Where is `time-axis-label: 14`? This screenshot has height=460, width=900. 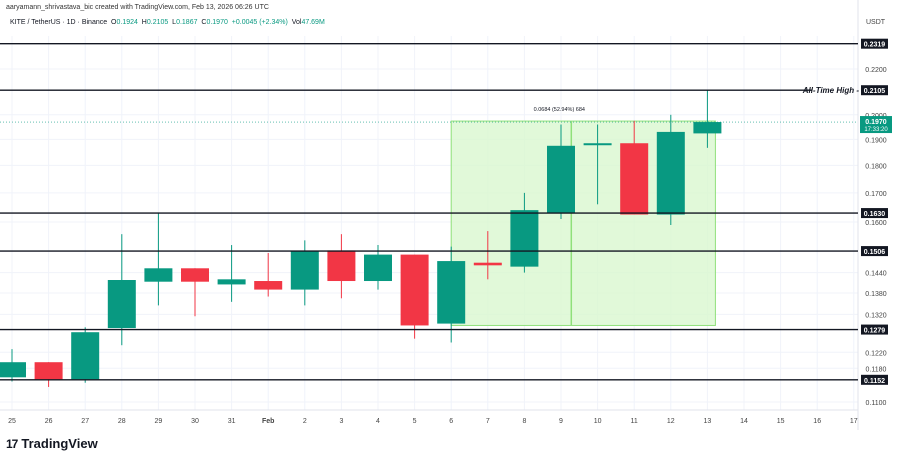
time-axis-label: 14 is located at coordinates (744, 421).